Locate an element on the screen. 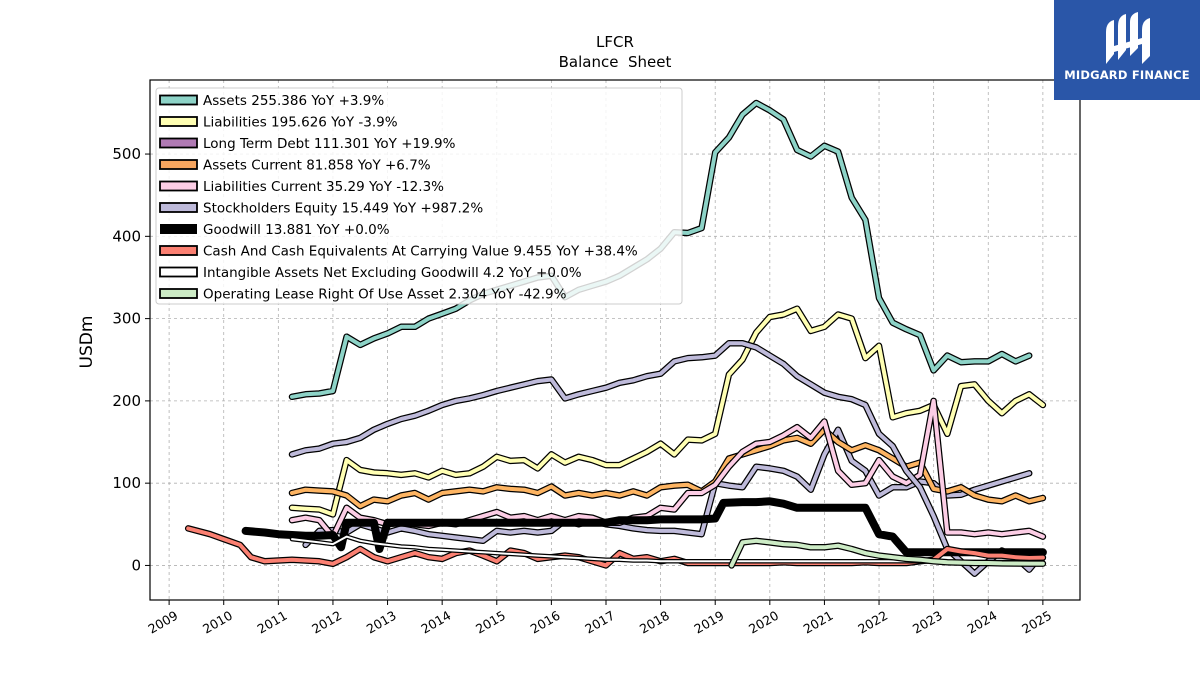  x-tick-label: 2022 is located at coordinates (872, 622).